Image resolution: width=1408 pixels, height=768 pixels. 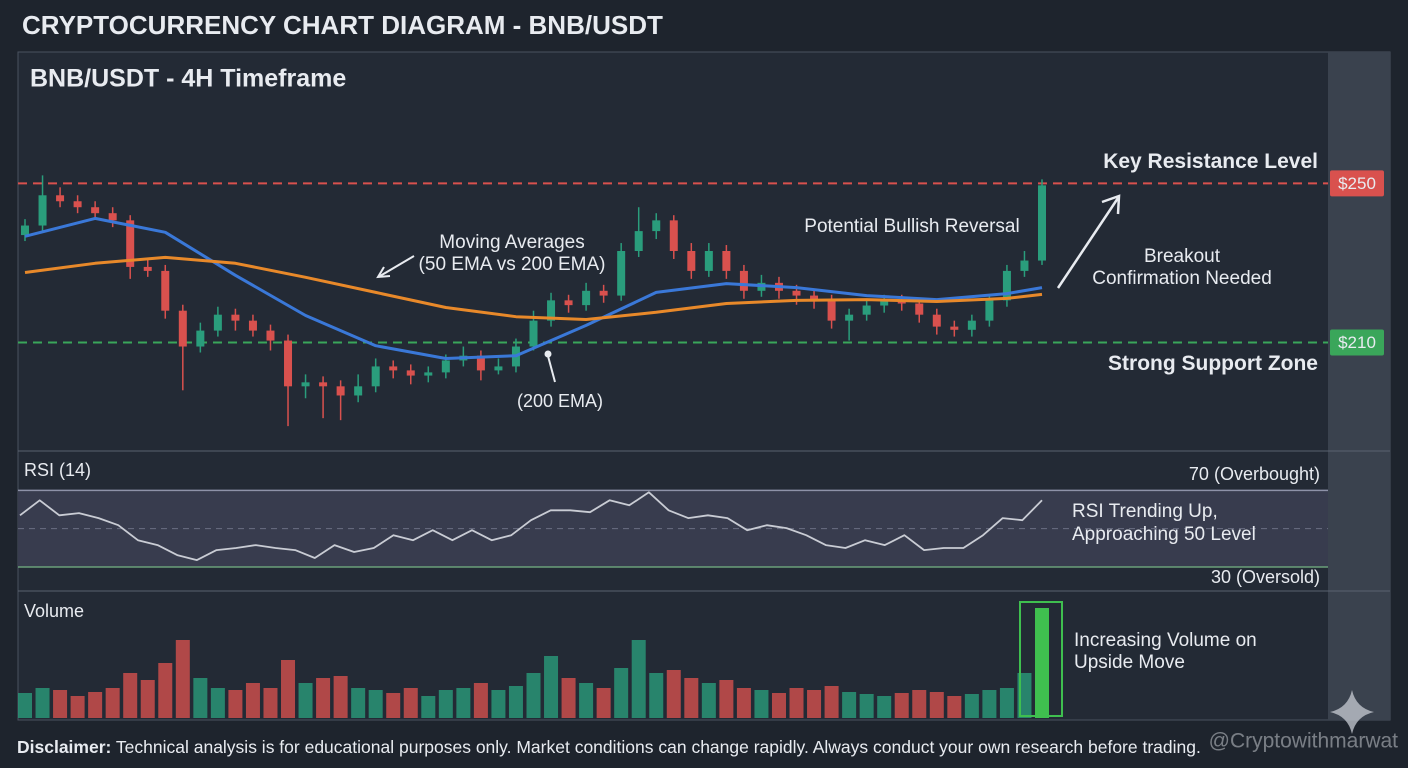 I want to click on annotation: Approaching 50 Level, so click(x=1164, y=534).